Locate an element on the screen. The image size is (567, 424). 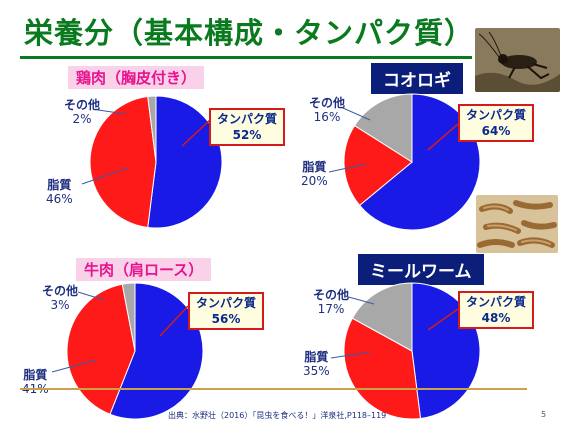
leader-line-protein-cricket is located at coordinates (443, 137).